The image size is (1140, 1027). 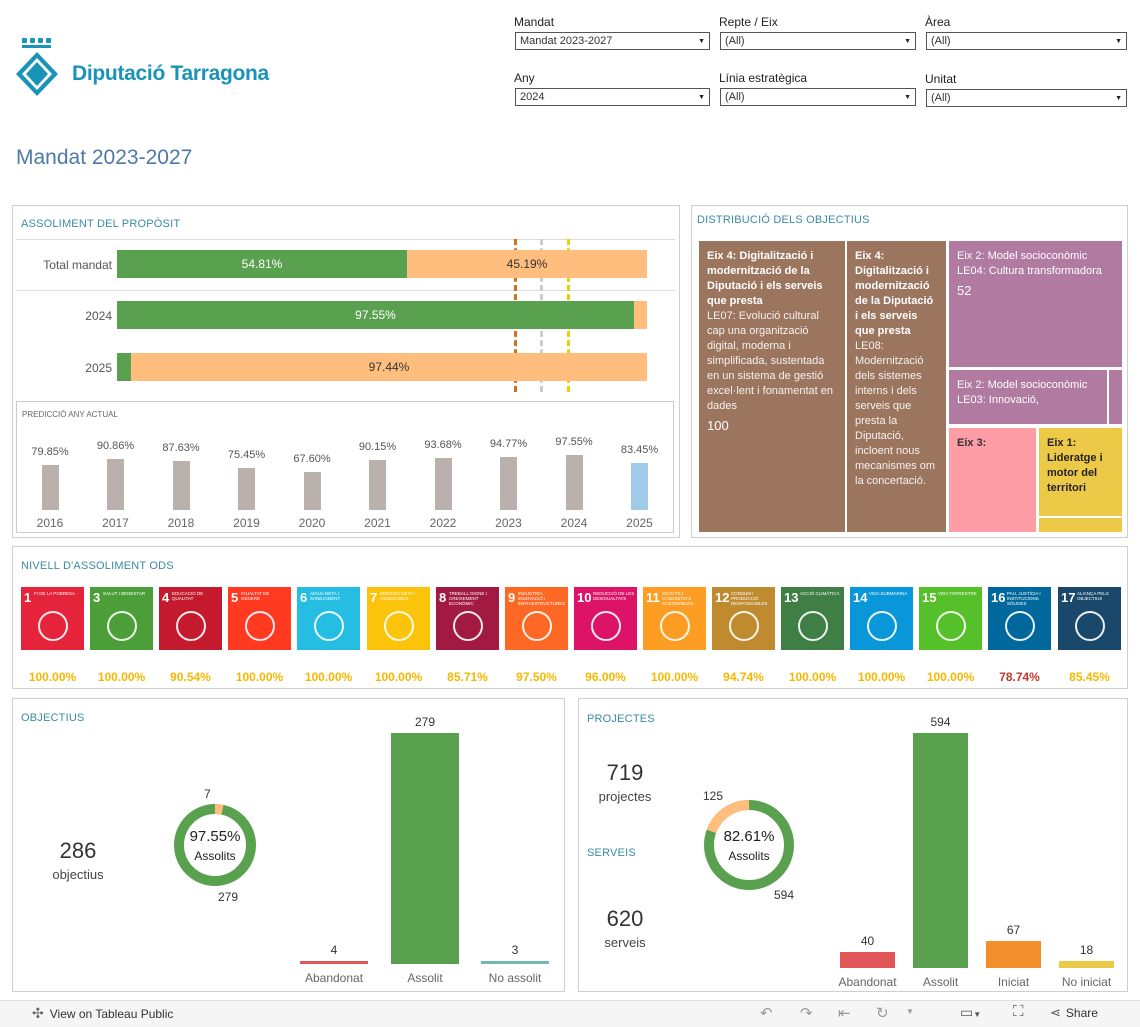 What do you see at coordinates (713, 796) in the screenshot?
I see `projectes-donut-small: 125` at bounding box center [713, 796].